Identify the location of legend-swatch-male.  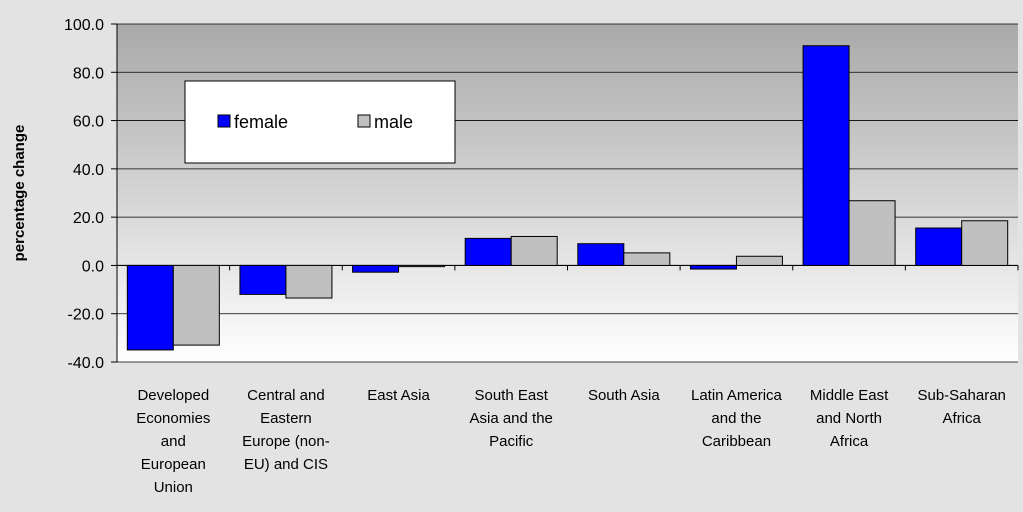
(364, 121).